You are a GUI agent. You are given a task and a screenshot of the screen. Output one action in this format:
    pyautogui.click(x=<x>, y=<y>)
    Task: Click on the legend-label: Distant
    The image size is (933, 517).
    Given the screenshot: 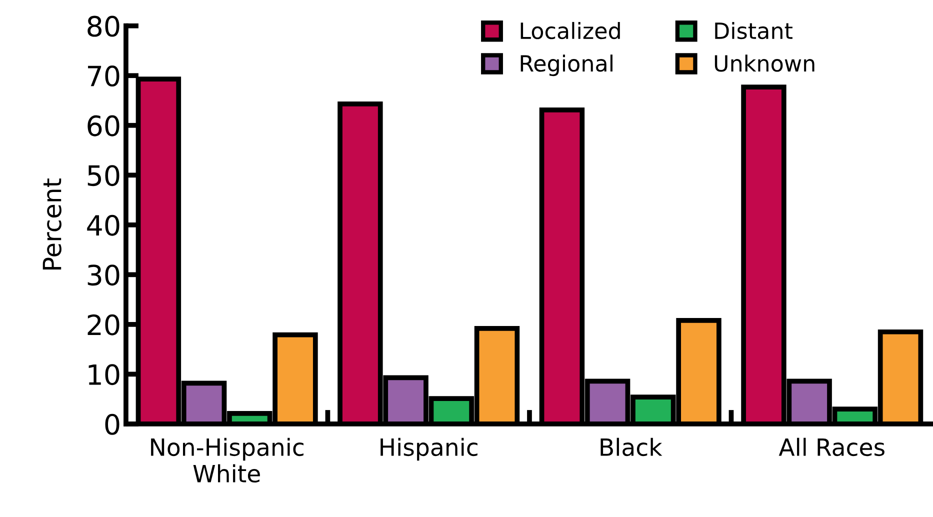 What is the action you would take?
    pyautogui.click(x=753, y=31)
    